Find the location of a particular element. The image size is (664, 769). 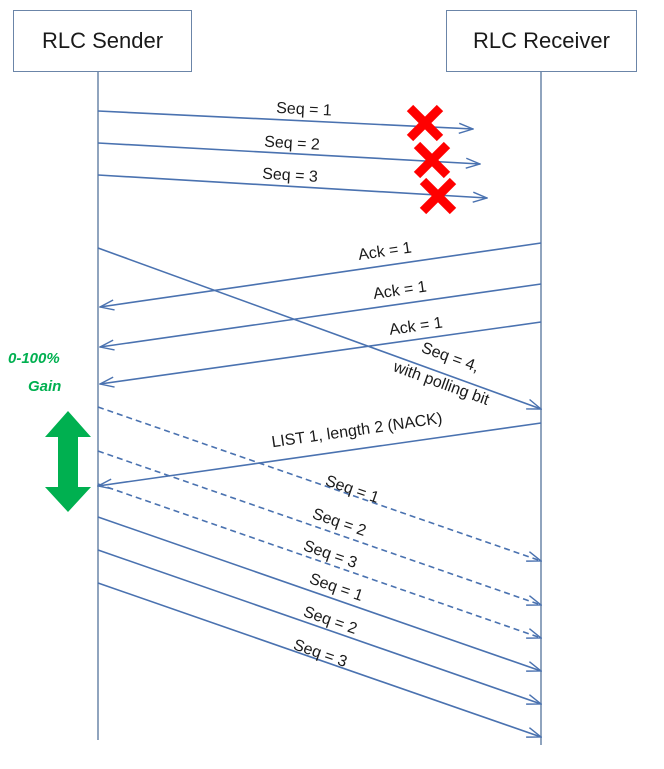

receiver-box: RLC Receiver is located at coordinates (541, 41).